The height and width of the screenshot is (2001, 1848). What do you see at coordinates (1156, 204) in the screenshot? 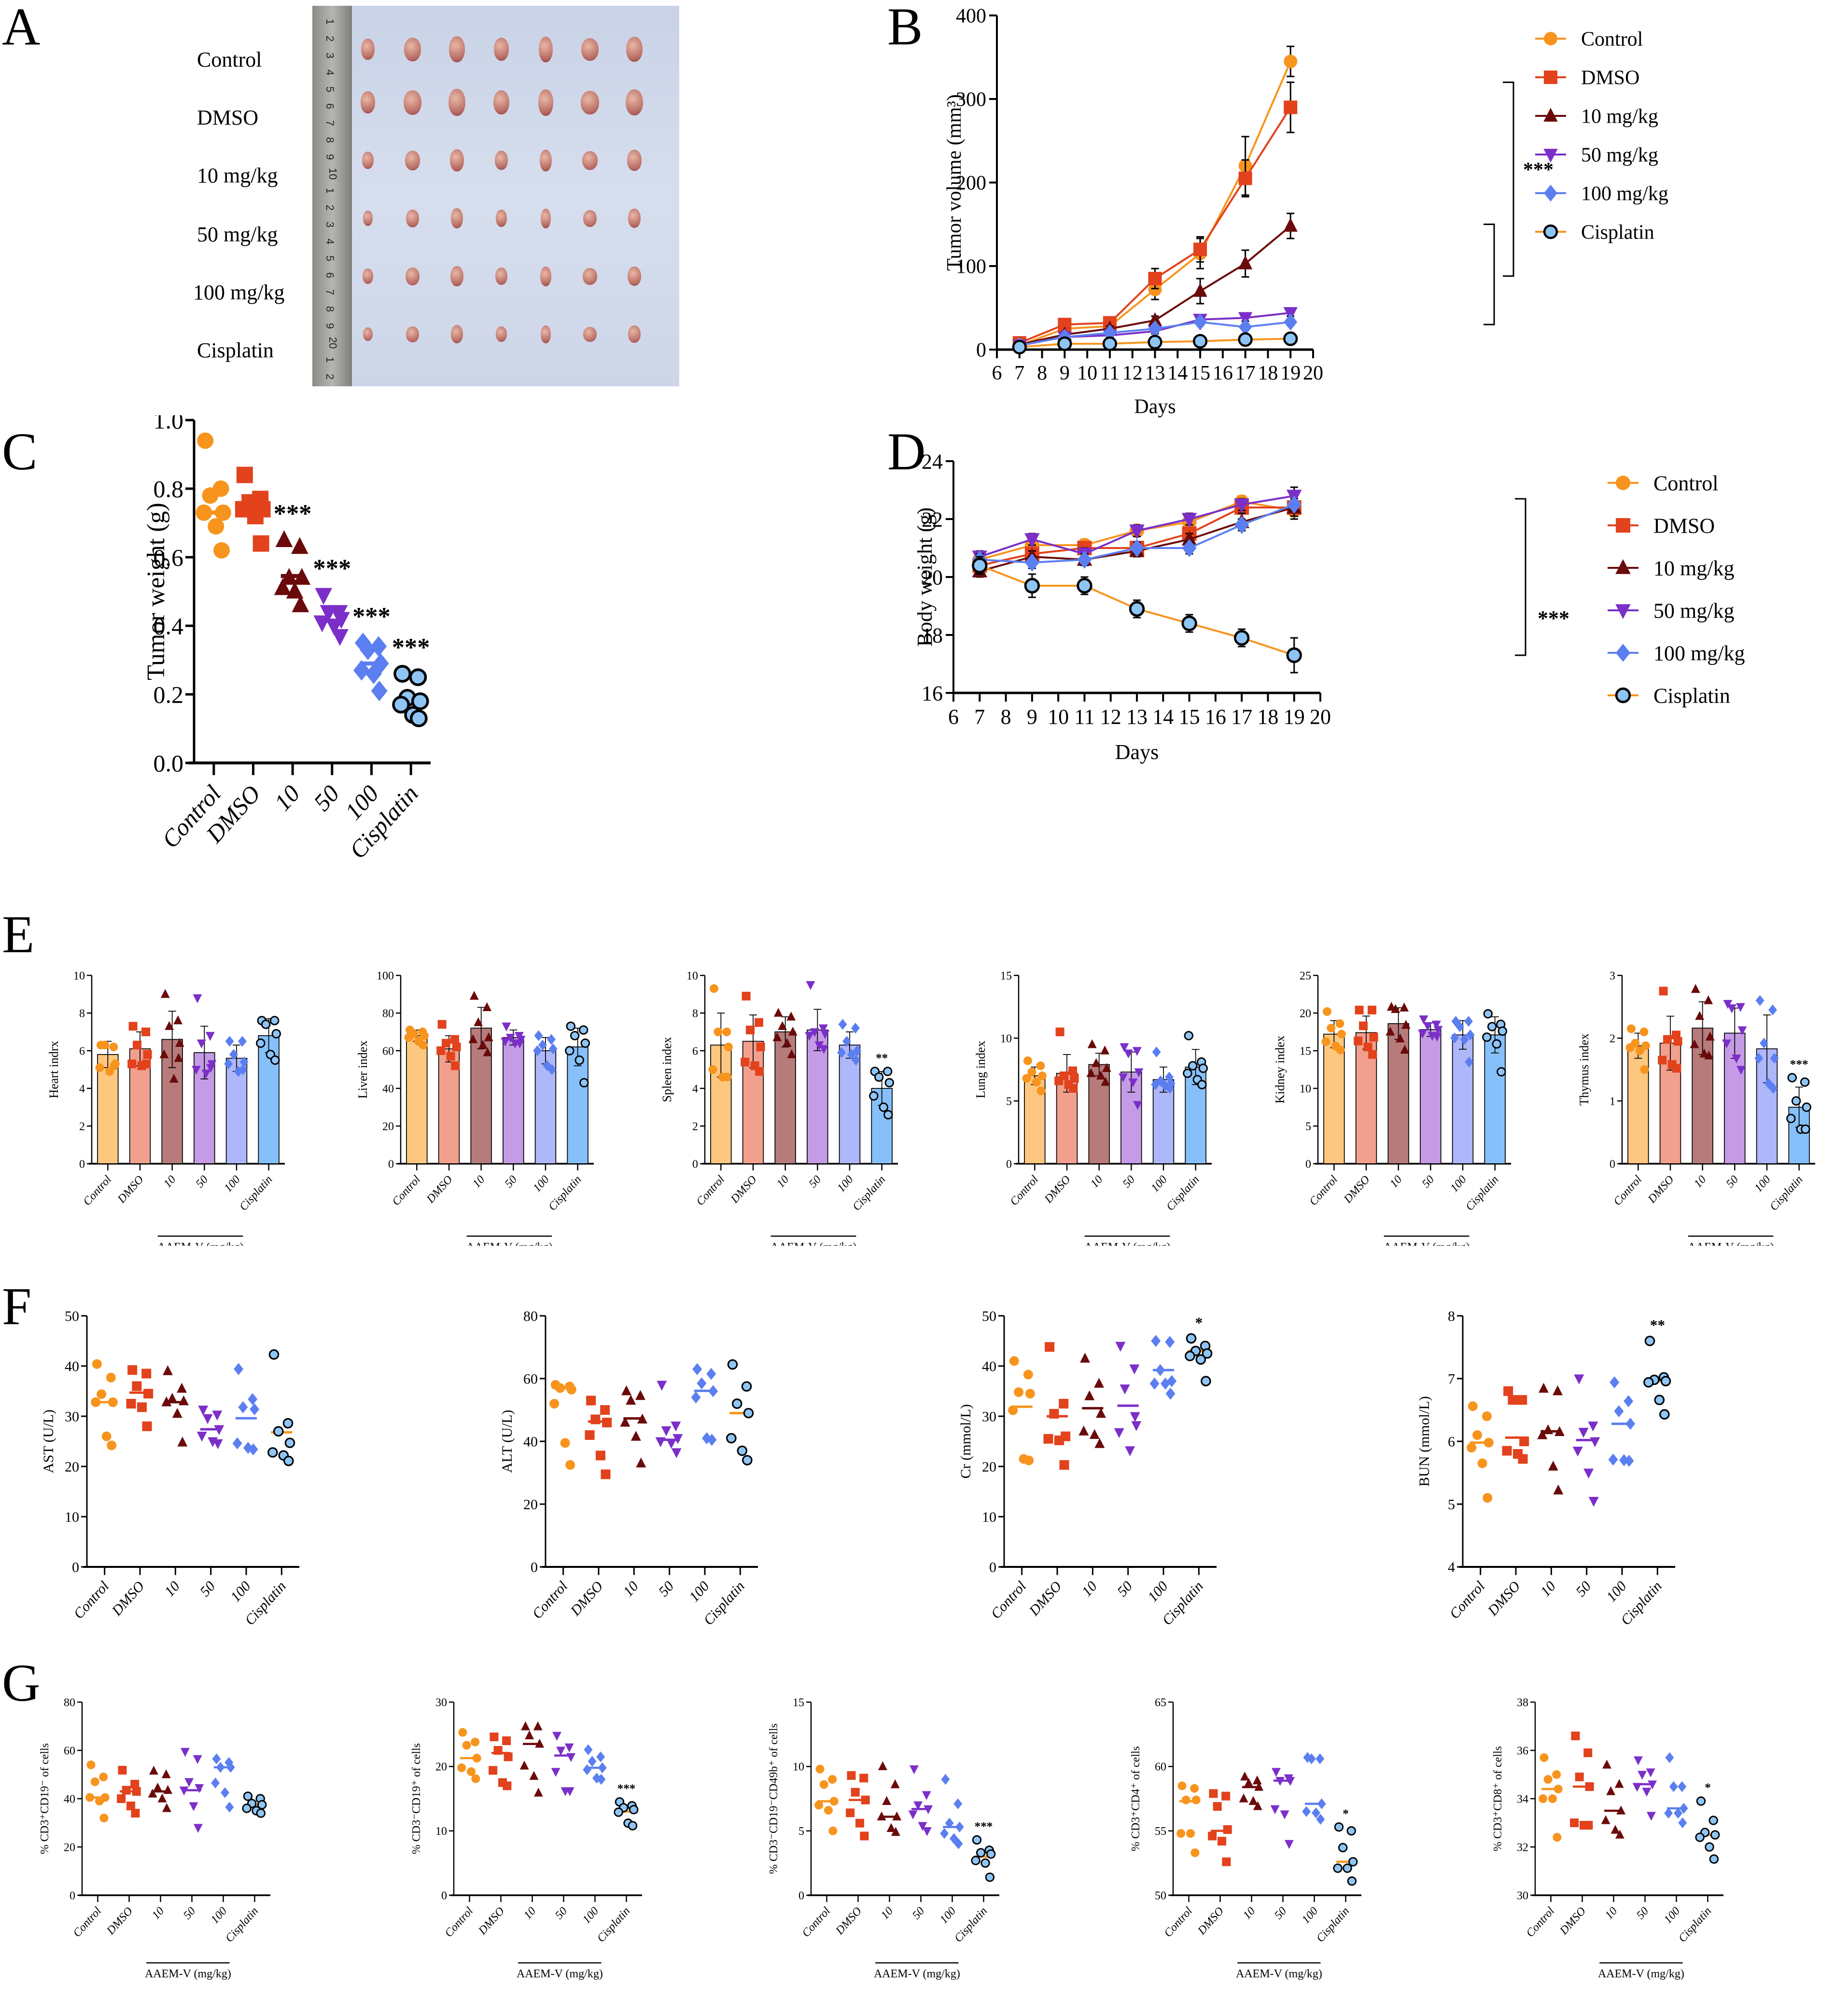
I see `series-line` at bounding box center [1156, 204].